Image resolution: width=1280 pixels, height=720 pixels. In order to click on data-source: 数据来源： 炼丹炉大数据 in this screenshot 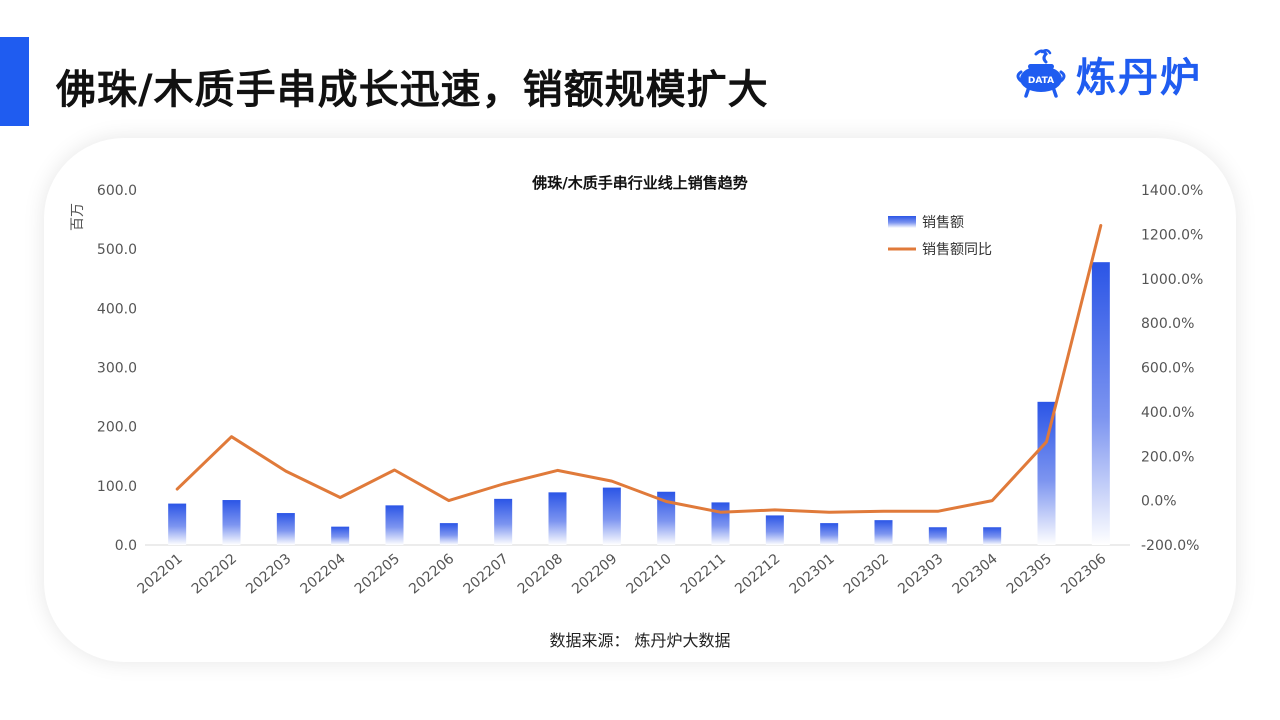, I will do `click(639, 640)`.